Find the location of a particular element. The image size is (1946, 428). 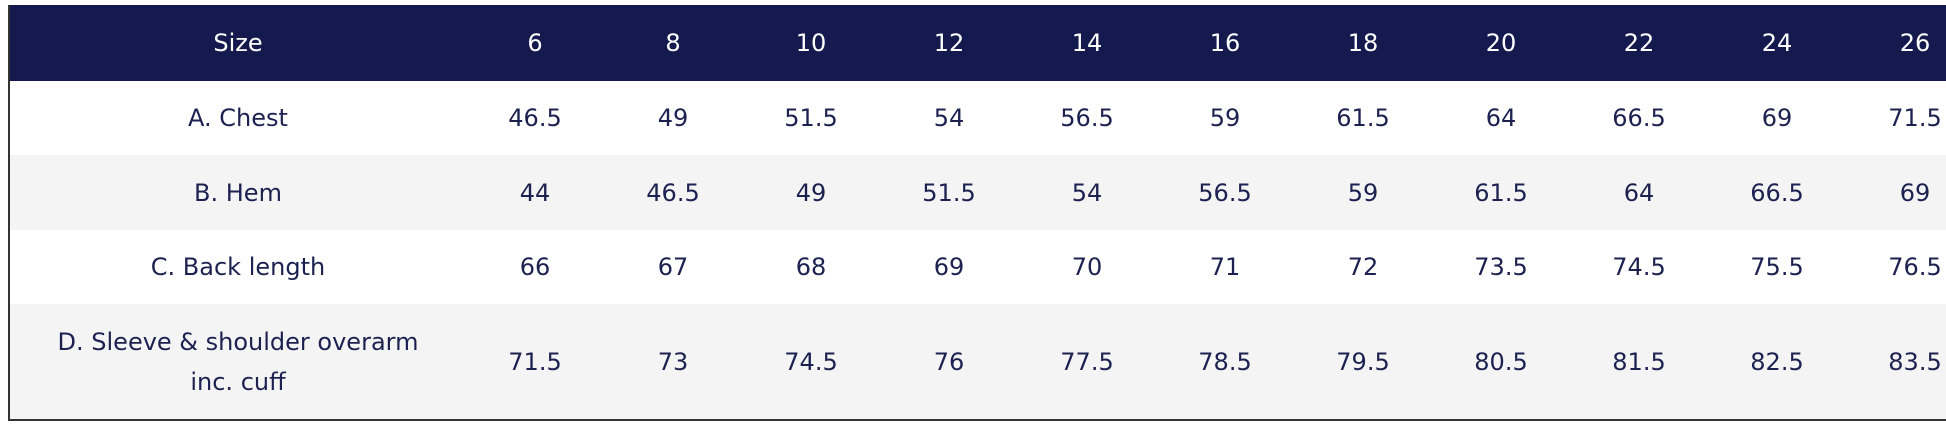

value-cell: 80.5 is located at coordinates (1501, 362).